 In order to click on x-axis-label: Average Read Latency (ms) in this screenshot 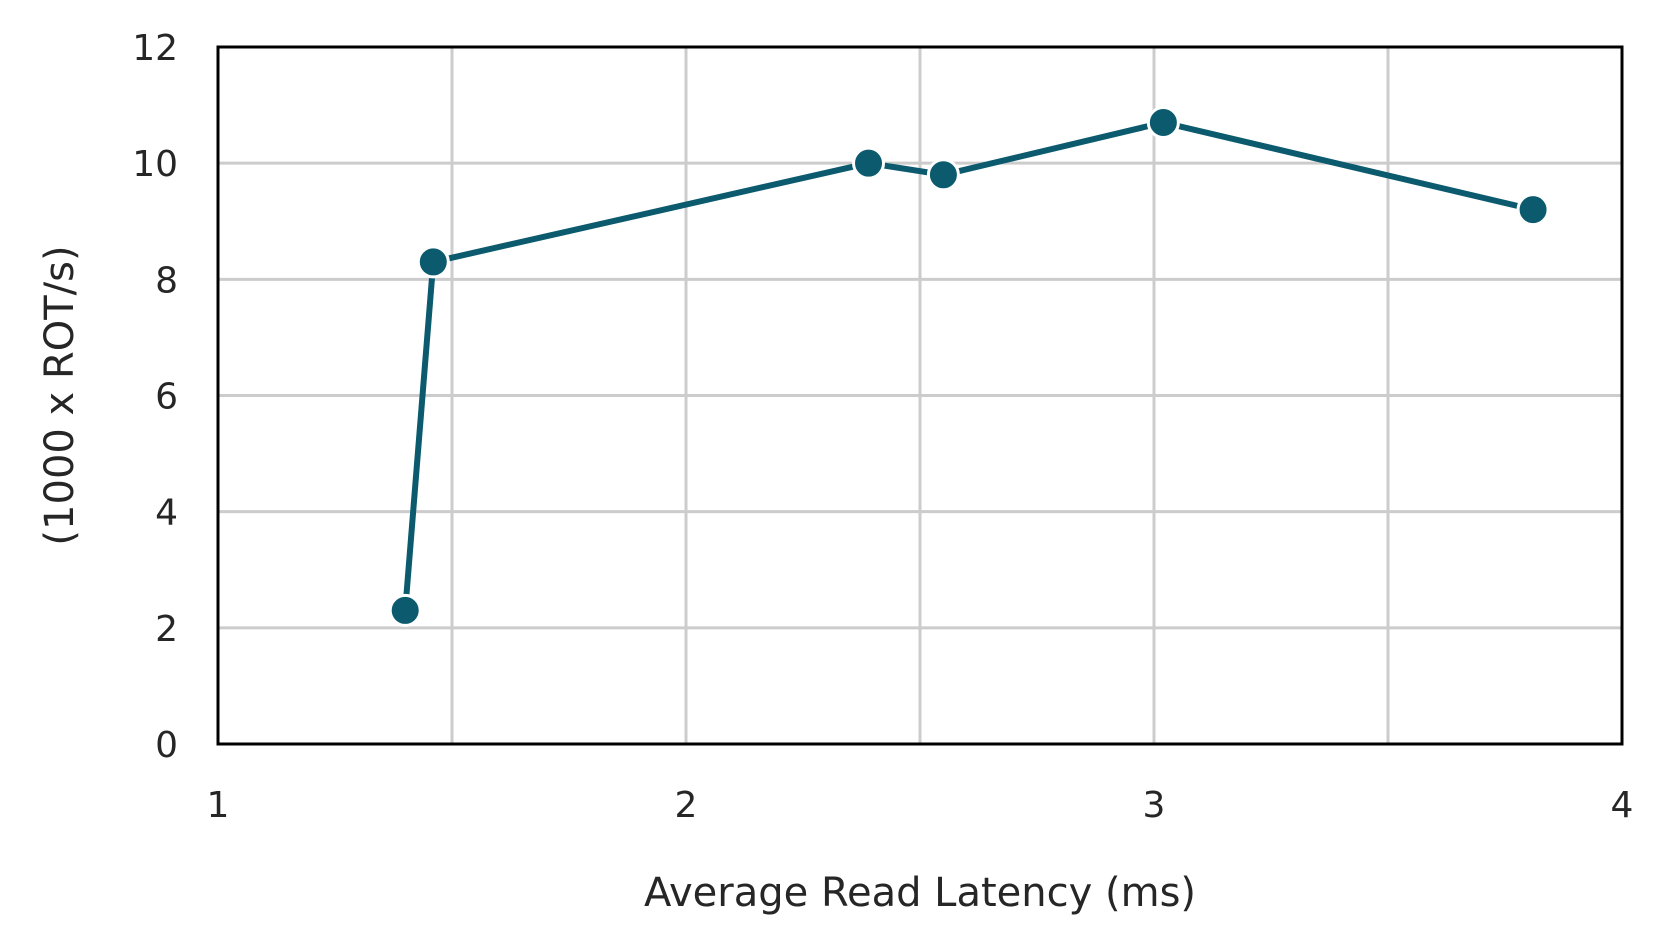, I will do `click(920, 893)`.